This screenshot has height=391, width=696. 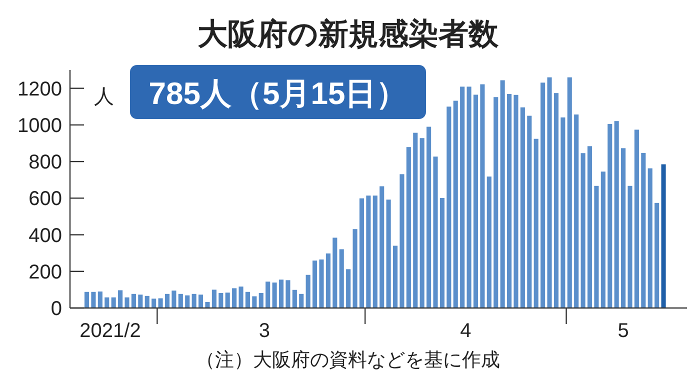 I want to click on y-axis-title: 人, so click(x=104, y=97).